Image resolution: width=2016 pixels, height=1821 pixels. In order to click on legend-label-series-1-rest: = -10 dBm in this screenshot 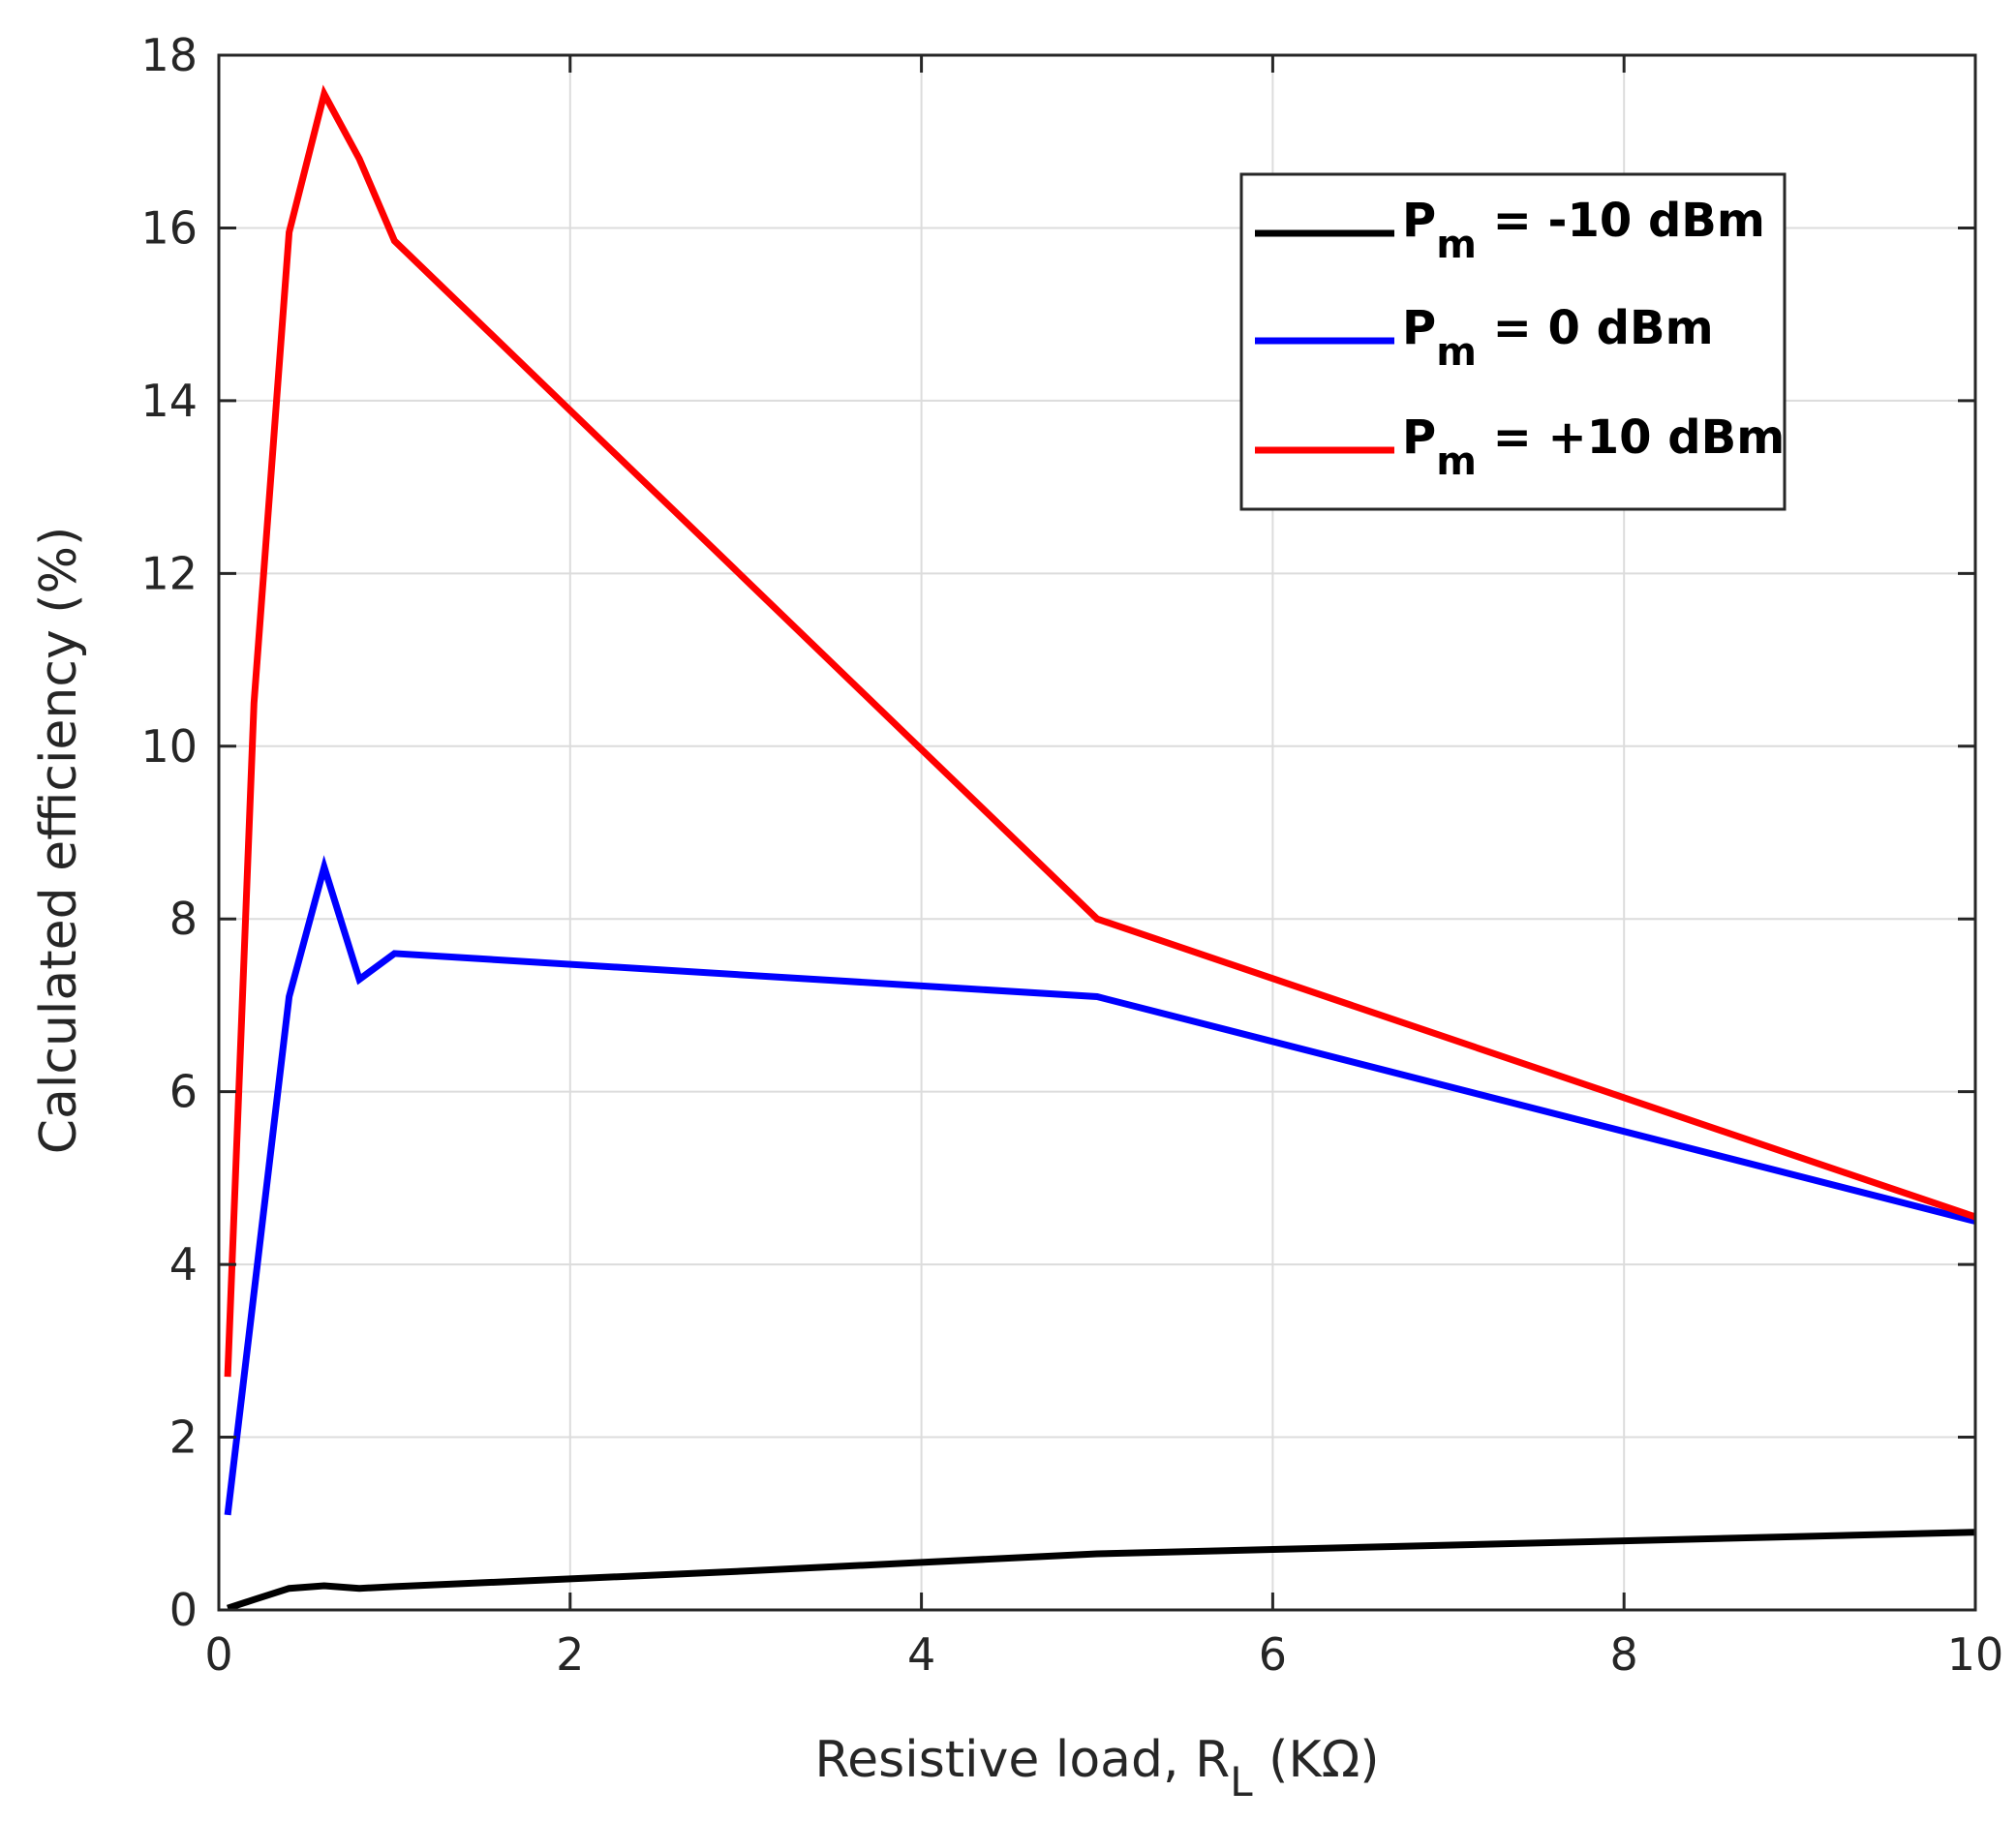, I will do `click(1621, 221)`.